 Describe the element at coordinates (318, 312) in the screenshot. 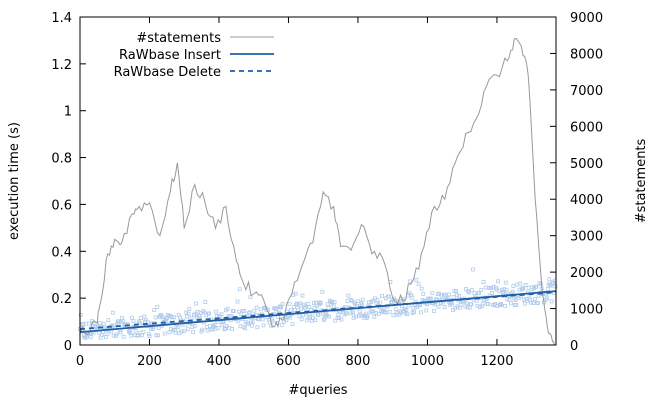

I see `rawbase-insert-line` at that location.